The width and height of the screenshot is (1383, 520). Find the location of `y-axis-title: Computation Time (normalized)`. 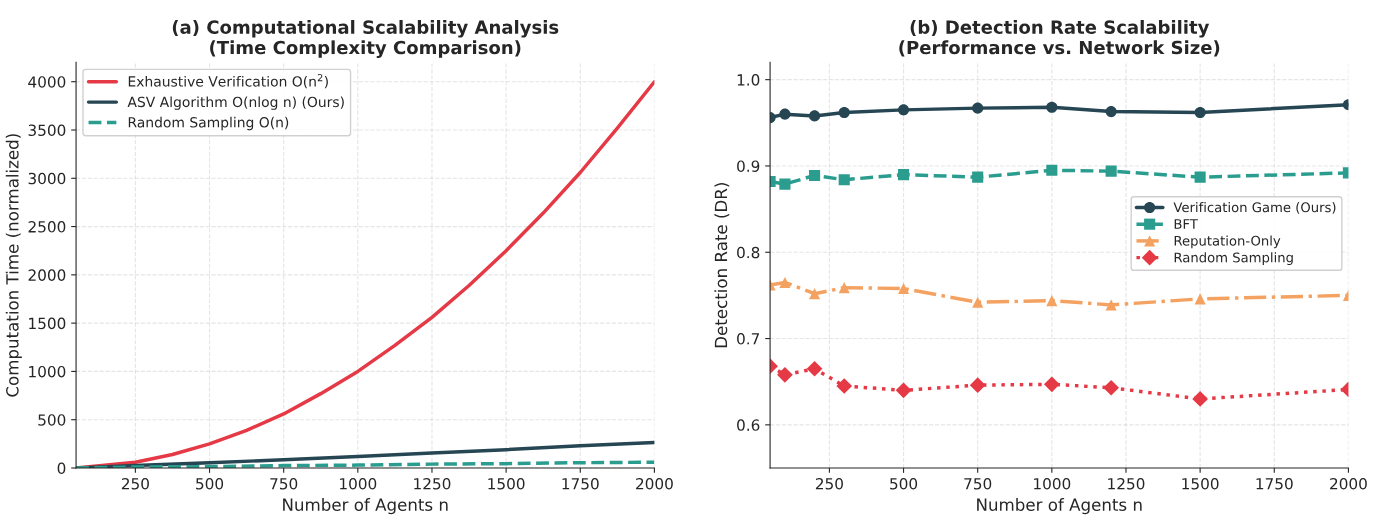

y-axis-title: Computation Time (normalized) is located at coordinates (13, 265).